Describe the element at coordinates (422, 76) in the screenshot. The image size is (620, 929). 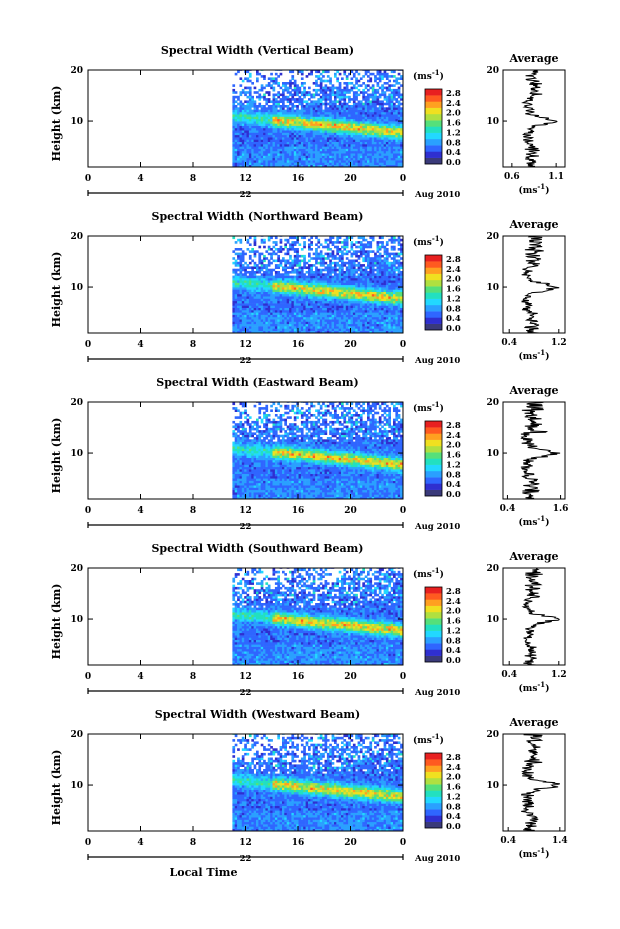
I see `colorbar-unit-base: (ms` at that location.